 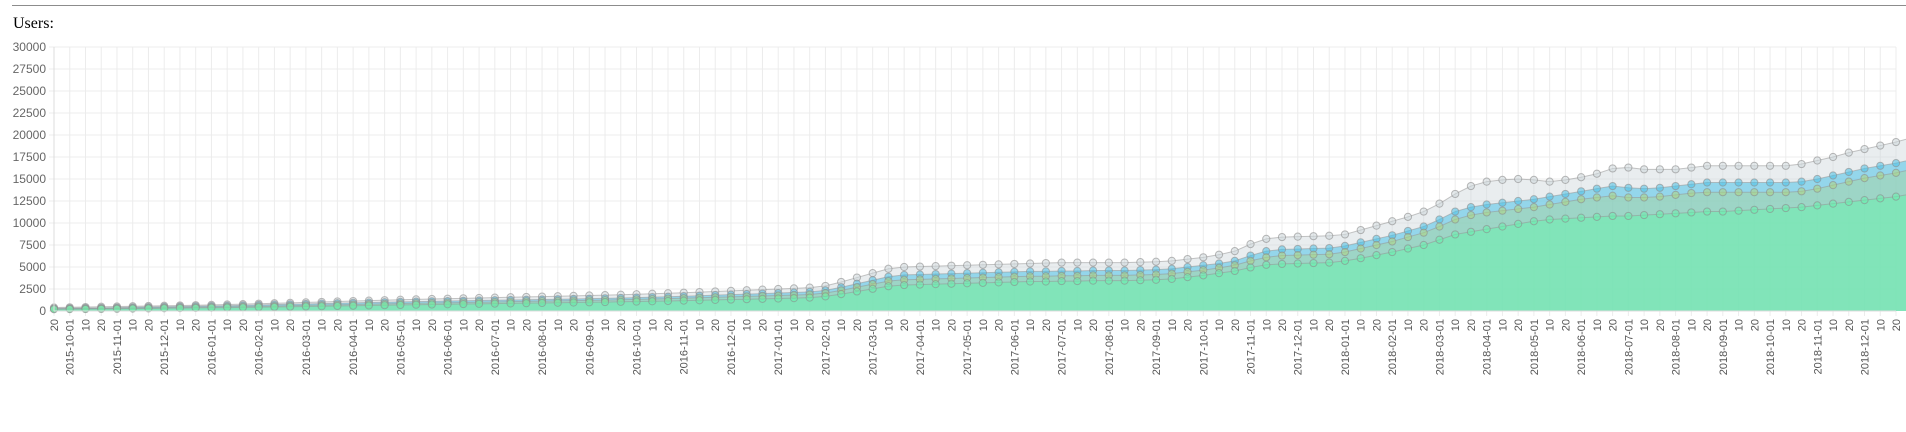 I want to click on x-tick-label: 2016-04-01, so click(x=354, y=347).